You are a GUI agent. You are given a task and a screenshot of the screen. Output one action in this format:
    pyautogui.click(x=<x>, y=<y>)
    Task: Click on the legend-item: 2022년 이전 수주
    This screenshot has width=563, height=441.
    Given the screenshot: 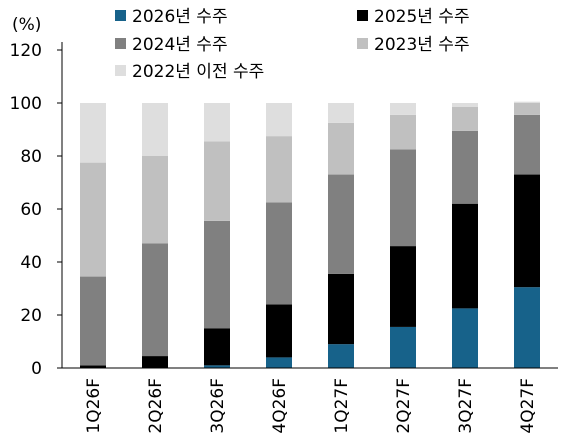 What is the action you would take?
    pyautogui.click(x=189, y=72)
    